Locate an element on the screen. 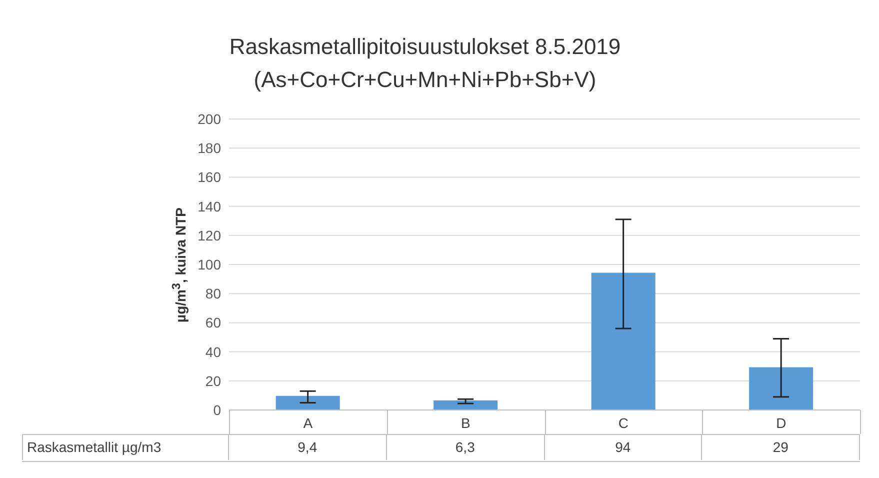 This screenshot has height=478, width=879. y-tick-label: 120 is located at coordinates (210, 235).